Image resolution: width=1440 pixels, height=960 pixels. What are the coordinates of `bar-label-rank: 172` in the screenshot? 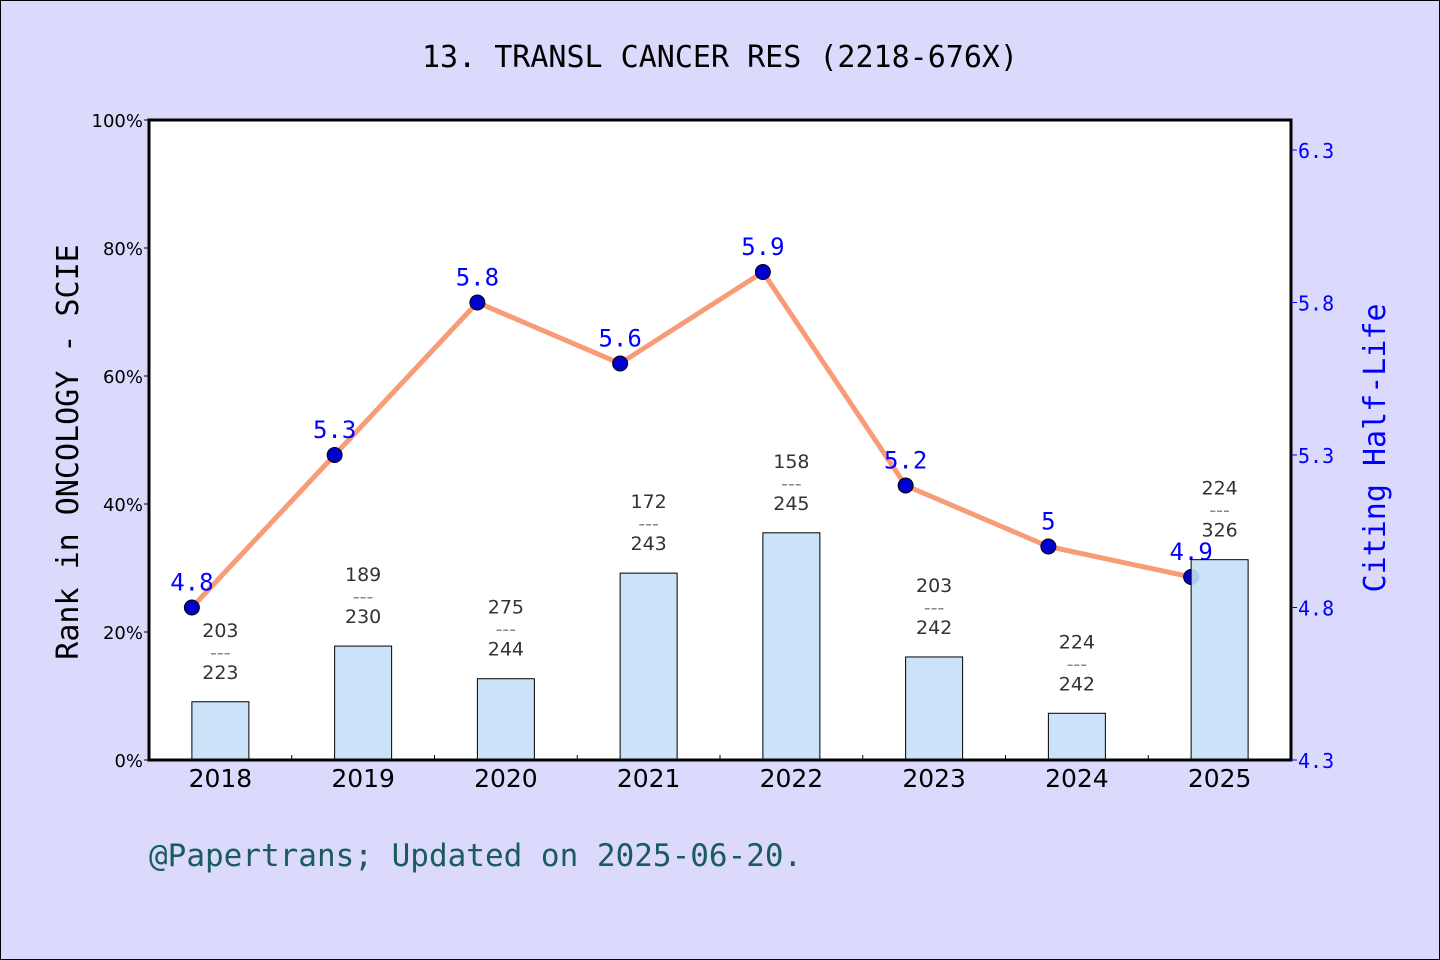 It's located at (648, 502).